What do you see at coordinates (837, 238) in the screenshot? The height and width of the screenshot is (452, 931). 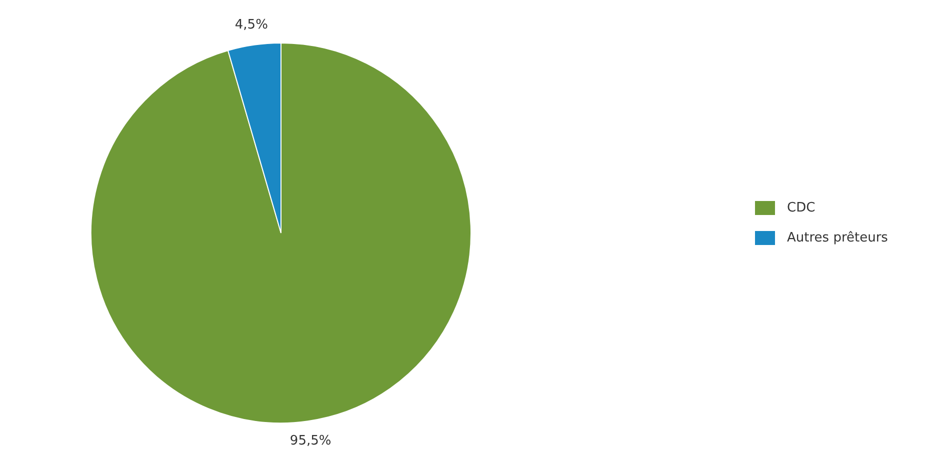 I see `legend-label: Autres prêteurs` at bounding box center [837, 238].